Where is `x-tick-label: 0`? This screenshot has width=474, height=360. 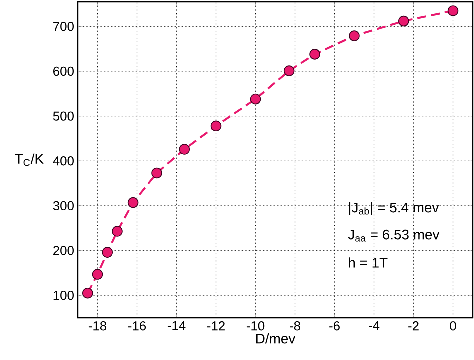 x-tick-label: 0 is located at coordinates (453, 326).